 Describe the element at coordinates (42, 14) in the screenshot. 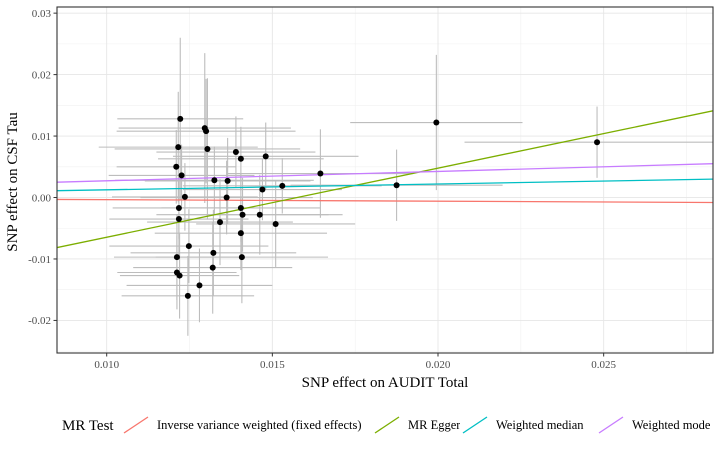

I see `y-tick-label: 0.03` at that location.